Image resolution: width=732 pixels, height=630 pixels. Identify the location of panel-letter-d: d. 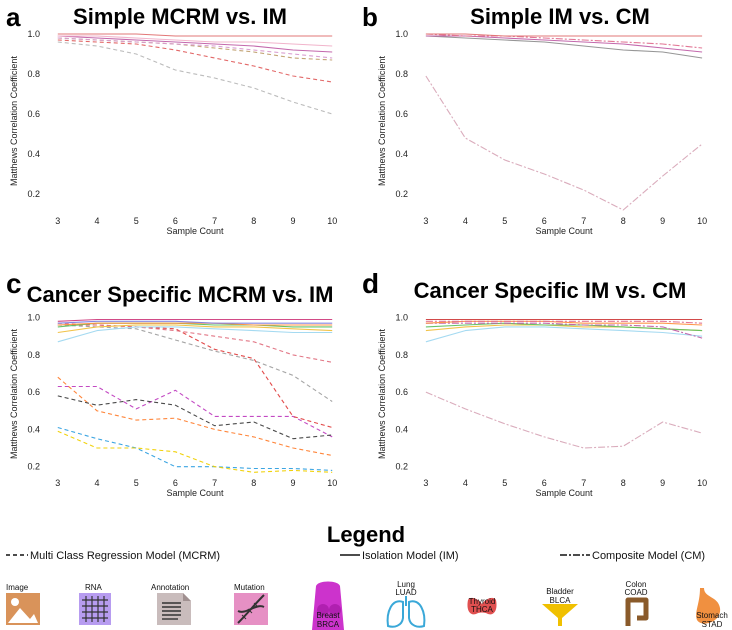
(370, 283).